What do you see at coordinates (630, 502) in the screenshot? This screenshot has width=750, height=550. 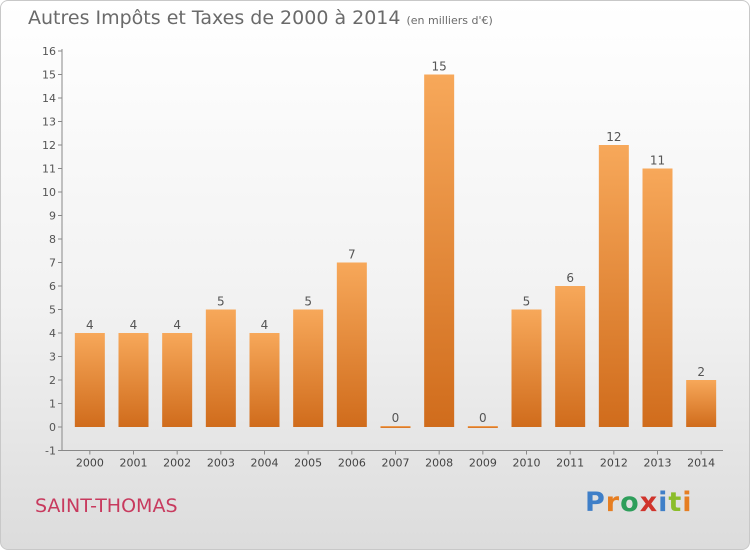 I see `logo-letter: o` at bounding box center [630, 502].